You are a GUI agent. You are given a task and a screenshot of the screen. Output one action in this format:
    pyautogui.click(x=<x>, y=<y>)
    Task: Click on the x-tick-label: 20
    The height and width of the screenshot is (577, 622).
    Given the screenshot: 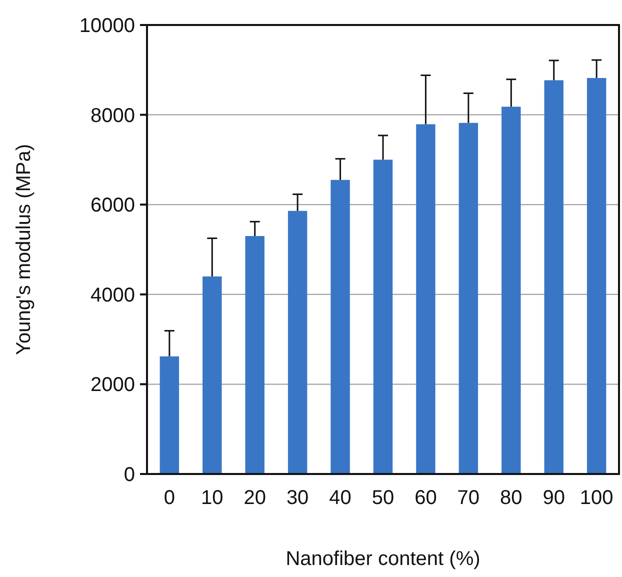 What is the action you would take?
    pyautogui.click(x=255, y=498)
    